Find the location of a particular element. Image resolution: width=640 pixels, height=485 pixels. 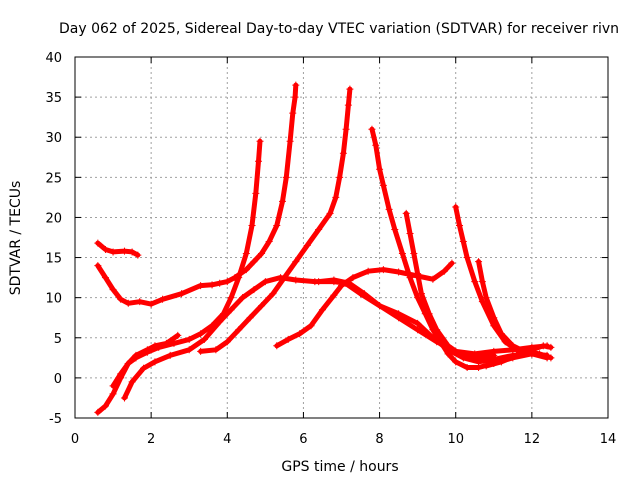

x-tick-label: 4 is located at coordinates (227, 439).